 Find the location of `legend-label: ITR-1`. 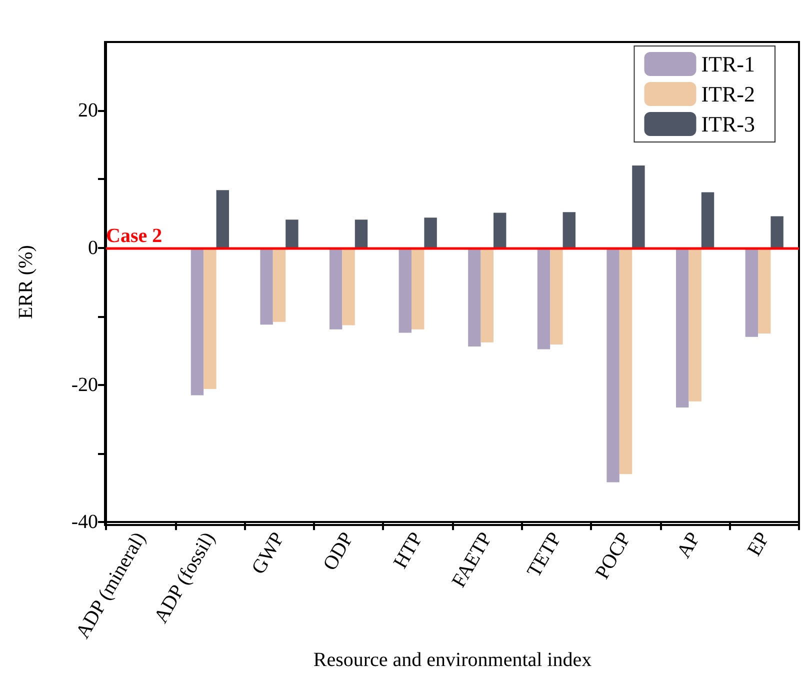

legend-label: ITR-1 is located at coordinates (728, 64).